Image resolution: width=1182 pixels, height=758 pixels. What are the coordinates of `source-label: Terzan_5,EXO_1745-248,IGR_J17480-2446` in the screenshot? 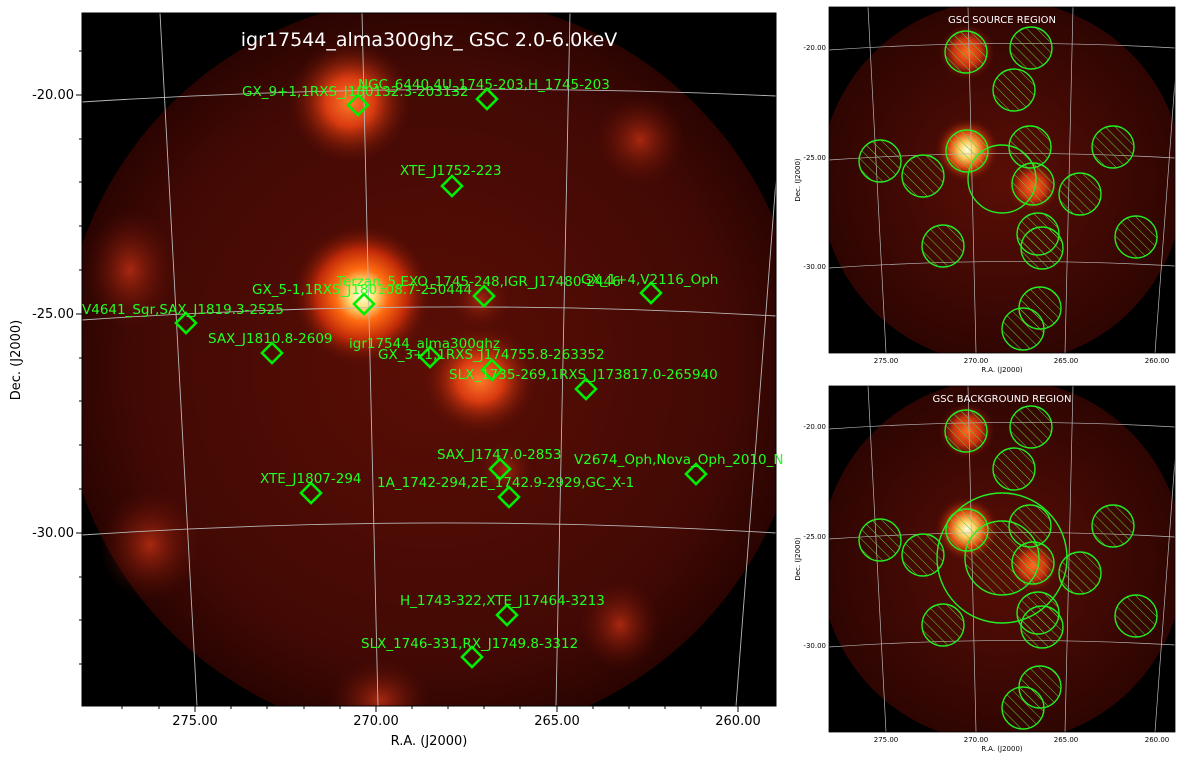 It's located at (478, 282).